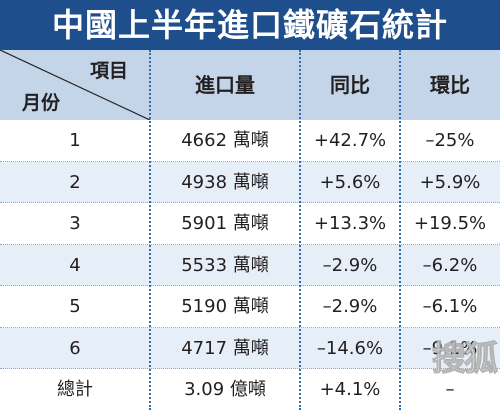 The width and height of the screenshot is (500, 410). I want to click on table-row: 2 4938 萬噸 +5.6% +5.9%, so click(250, 182).